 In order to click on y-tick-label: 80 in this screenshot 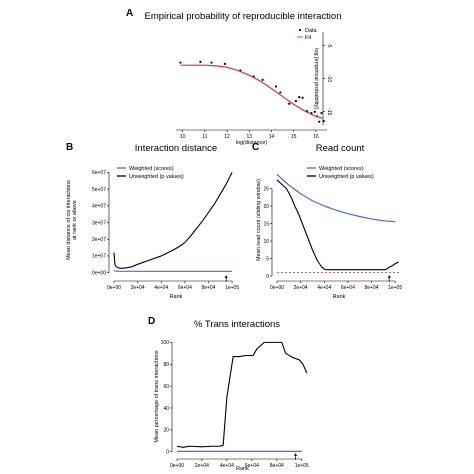, I will do `click(166, 365)`.